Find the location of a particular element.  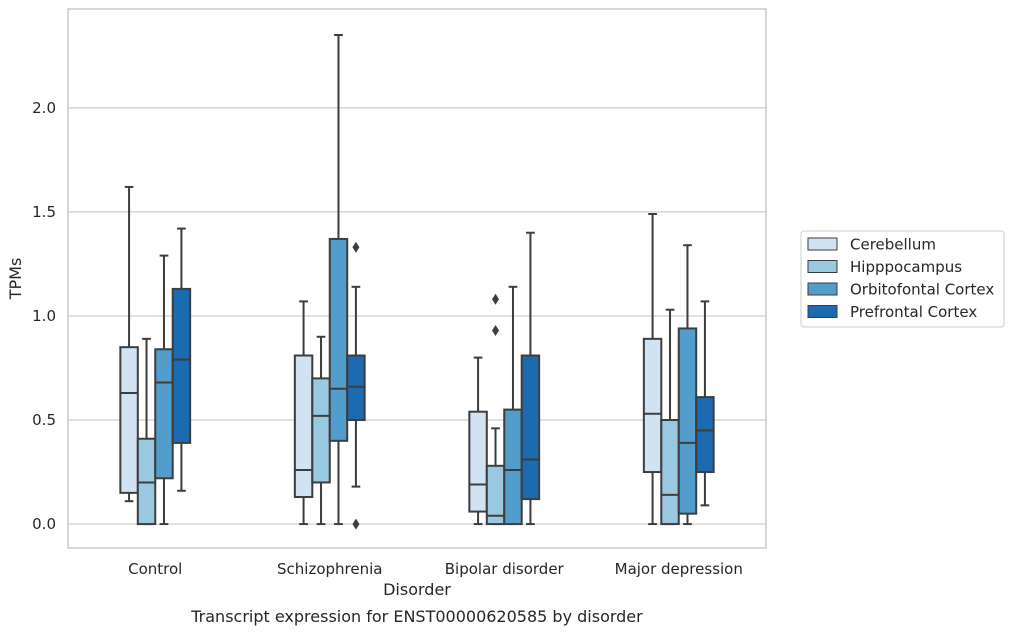

legend-label: Orbitofontal Cortex is located at coordinates (922, 290).